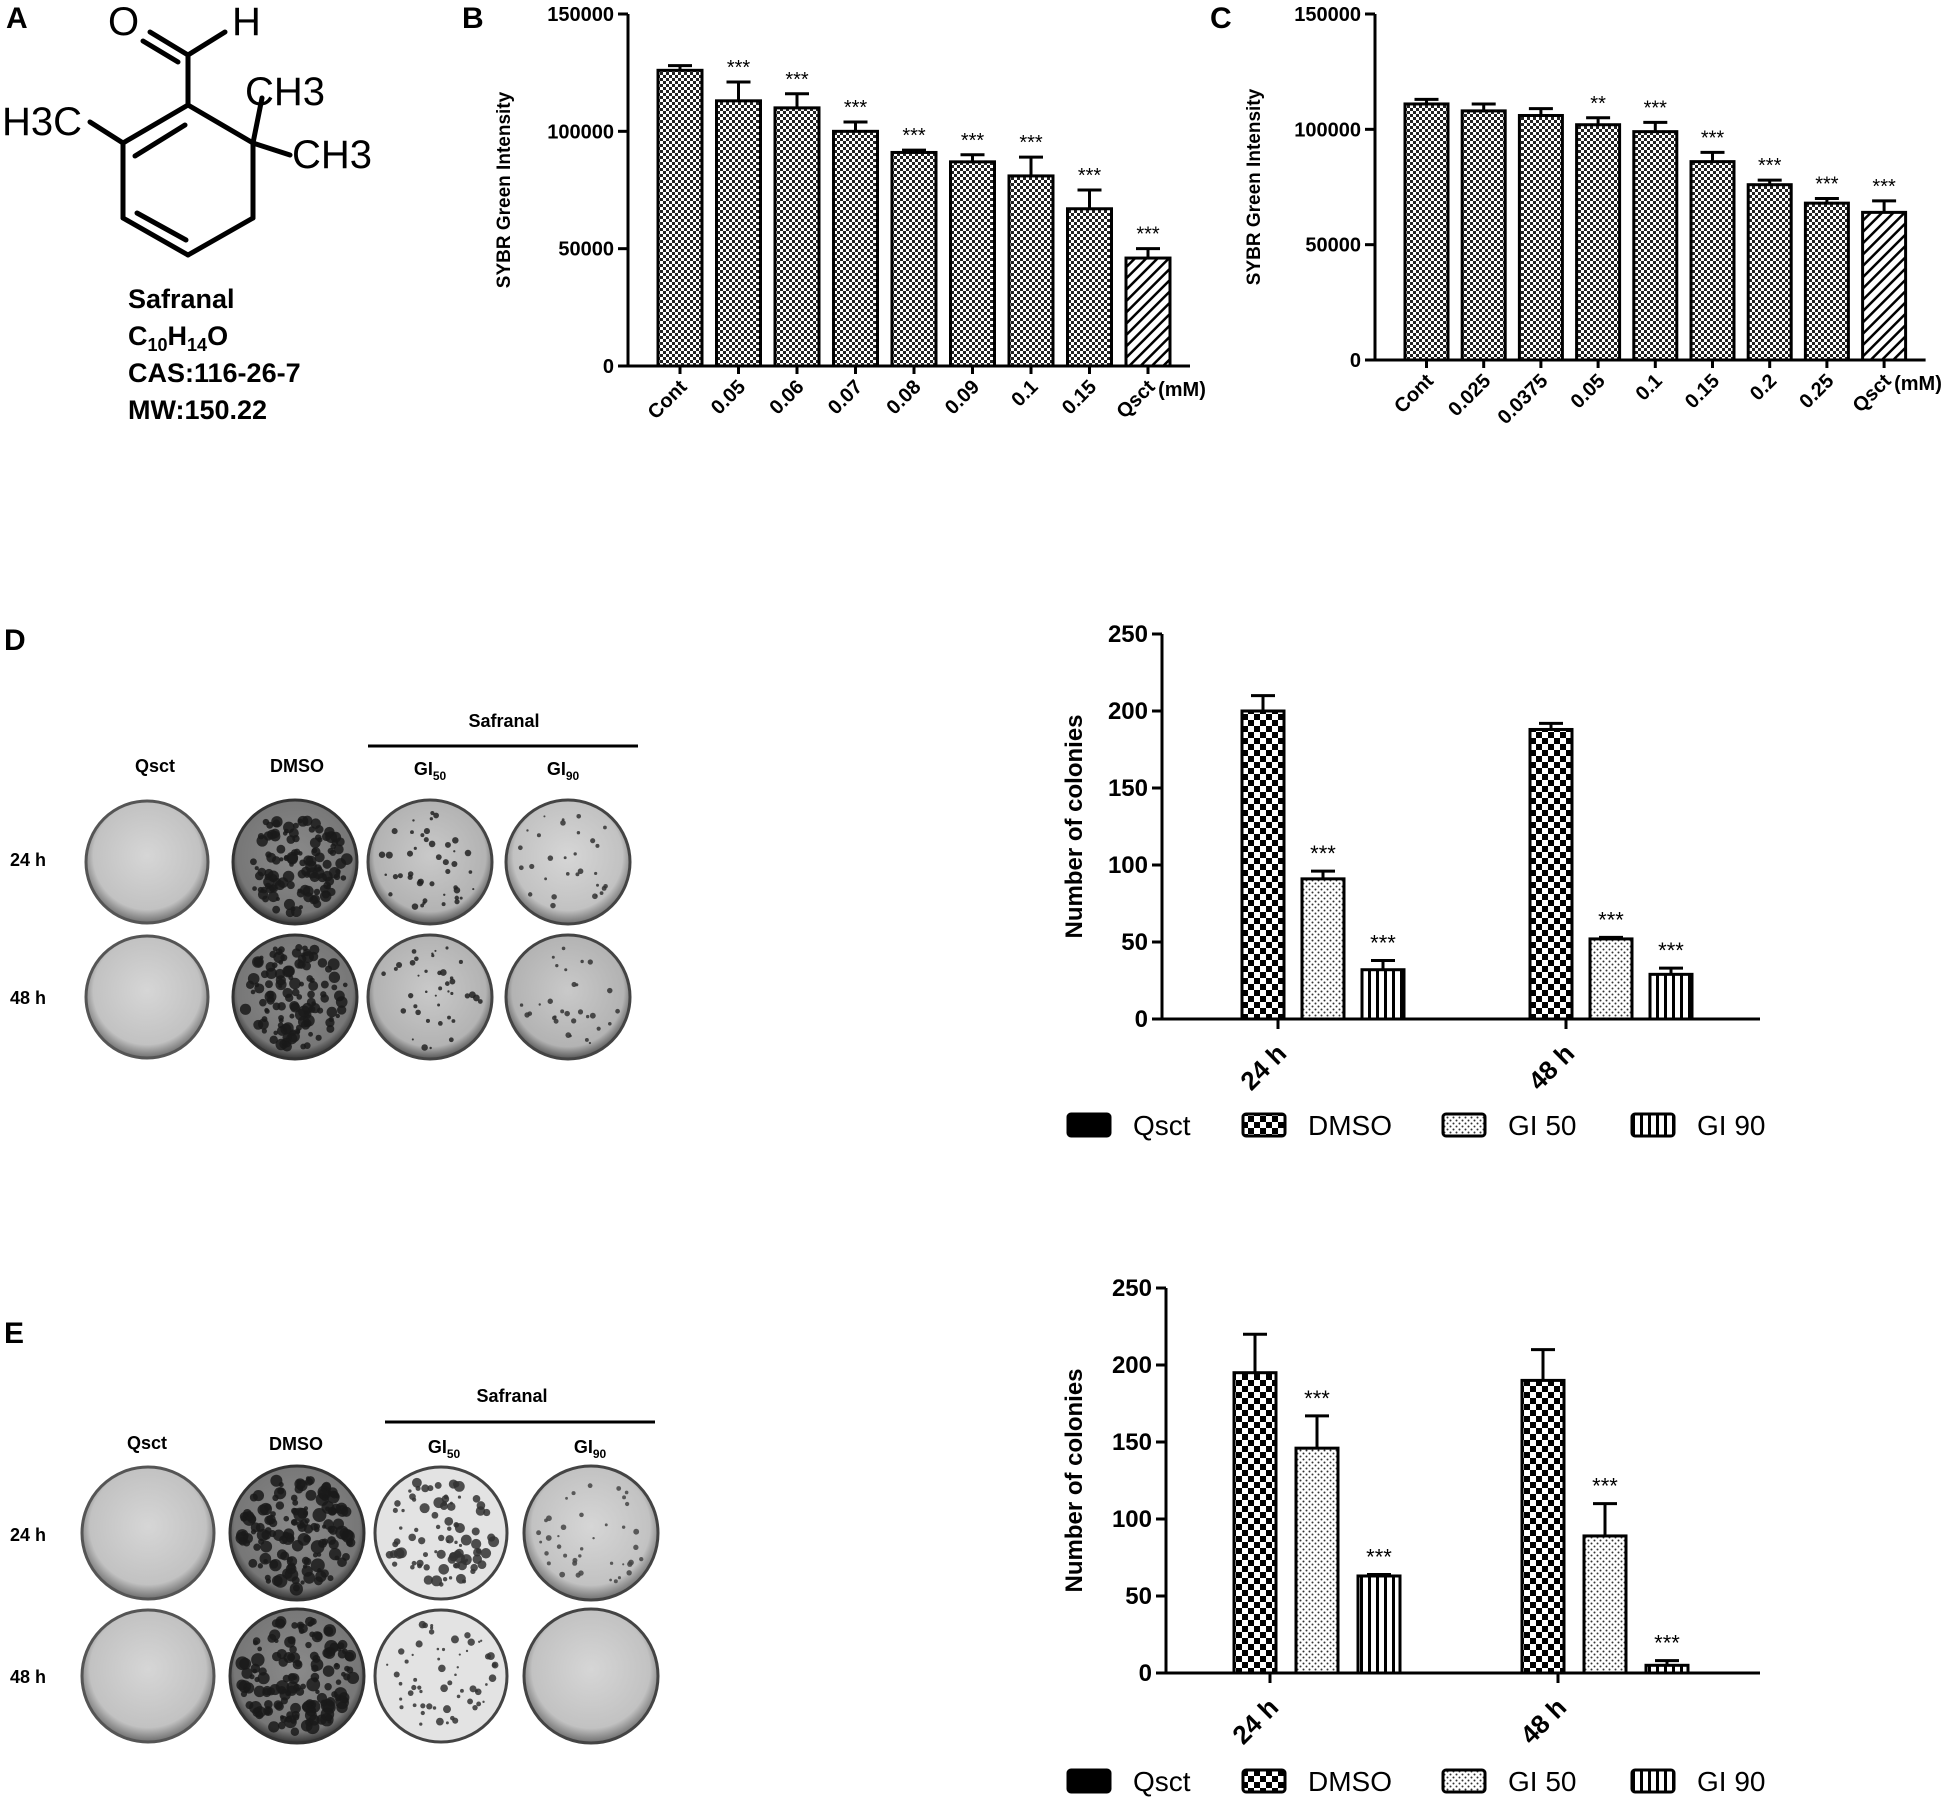 The width and height of the screenshot is (1955, 1815). I want to click on legend-swatch, so click(1464, 1781).